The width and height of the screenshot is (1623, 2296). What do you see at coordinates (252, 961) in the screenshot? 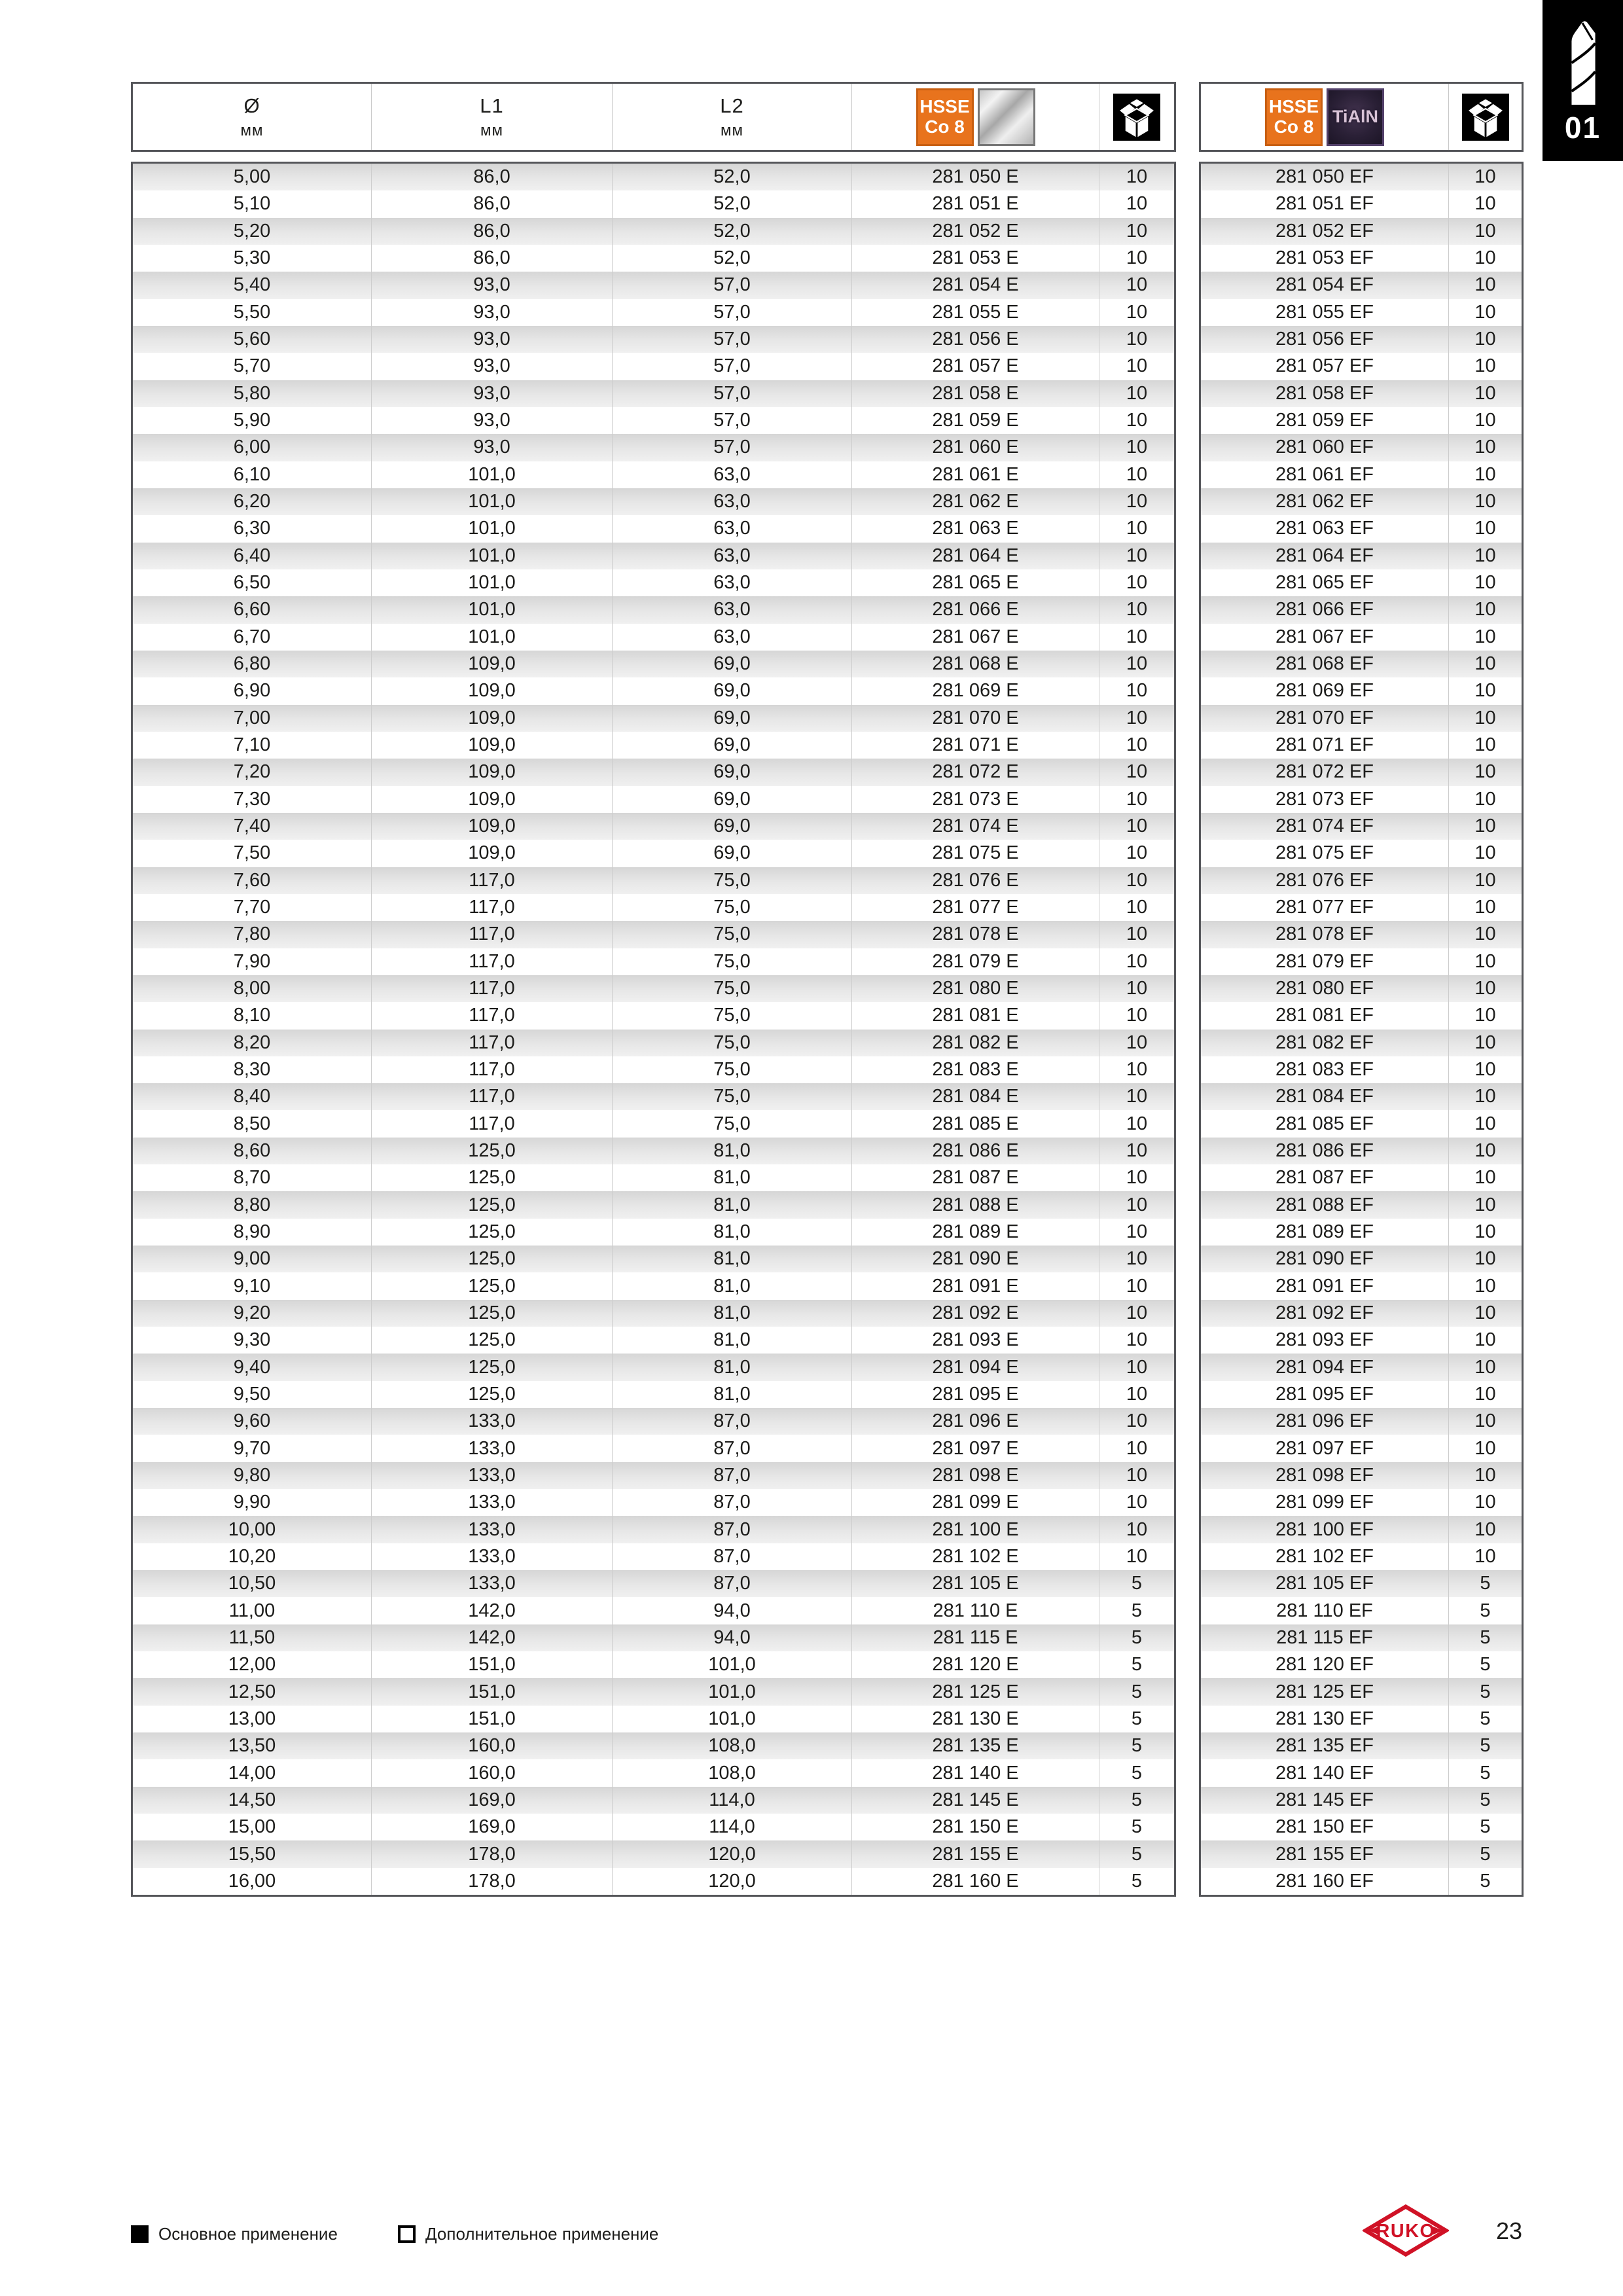
I see `cell-diameter: 7,90` at bounding box center [252, 961].